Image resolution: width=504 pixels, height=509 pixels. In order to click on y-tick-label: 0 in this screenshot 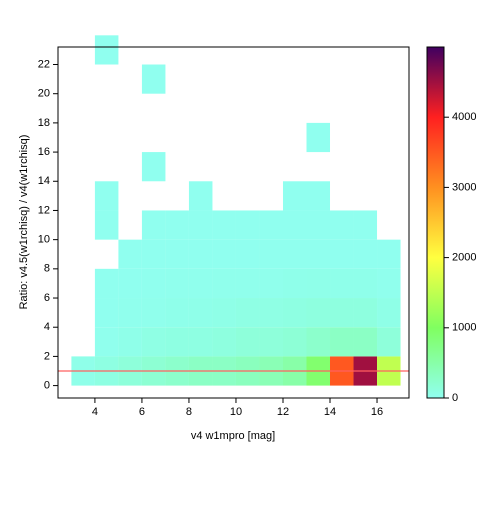, I will do `click(47, 386)`.